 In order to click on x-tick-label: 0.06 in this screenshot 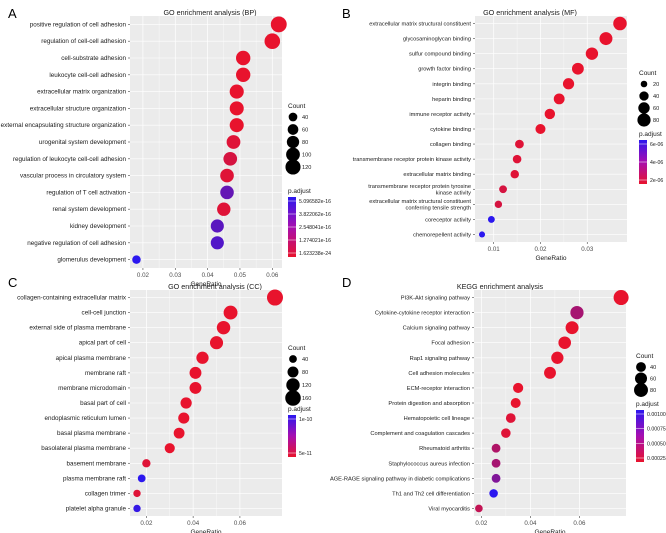, I will do `click(272, 275)`.